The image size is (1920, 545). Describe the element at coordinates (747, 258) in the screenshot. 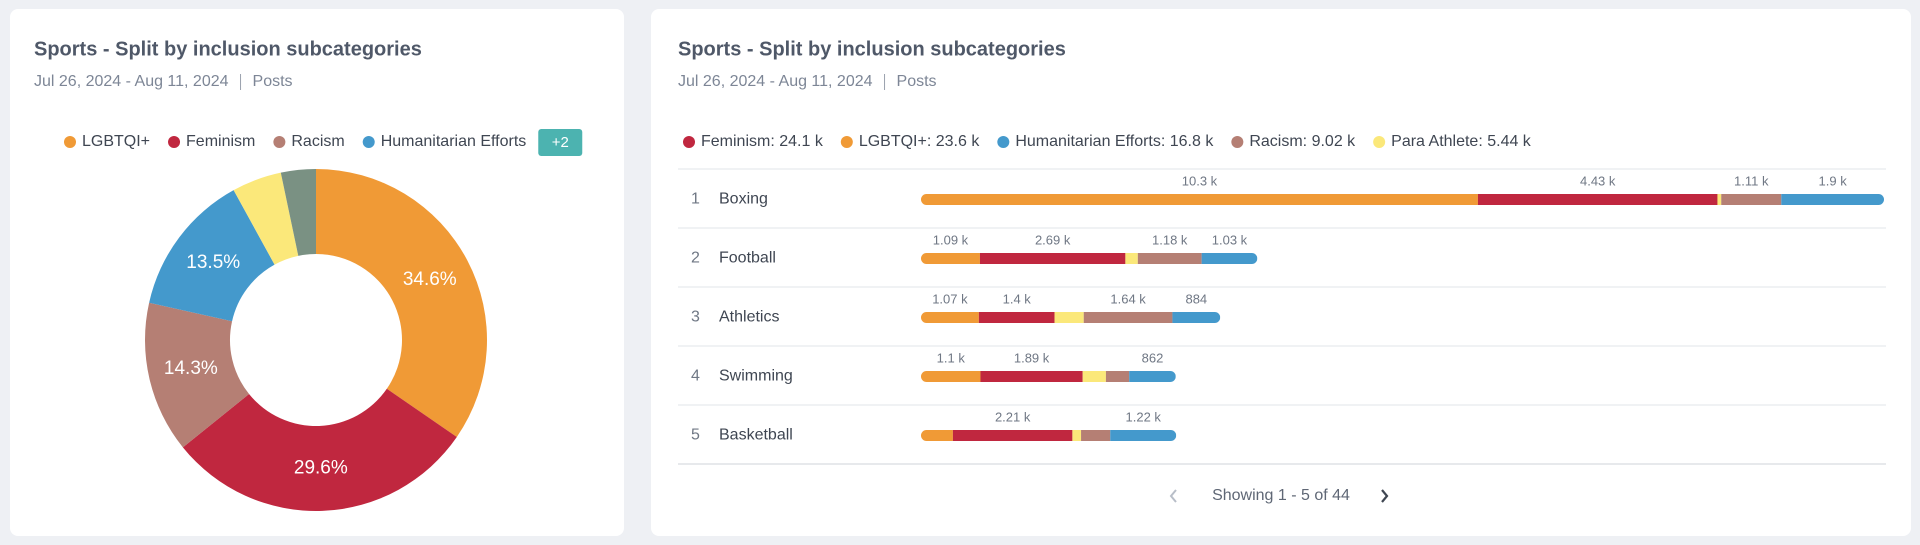

I see `category-label: Football` at that location.